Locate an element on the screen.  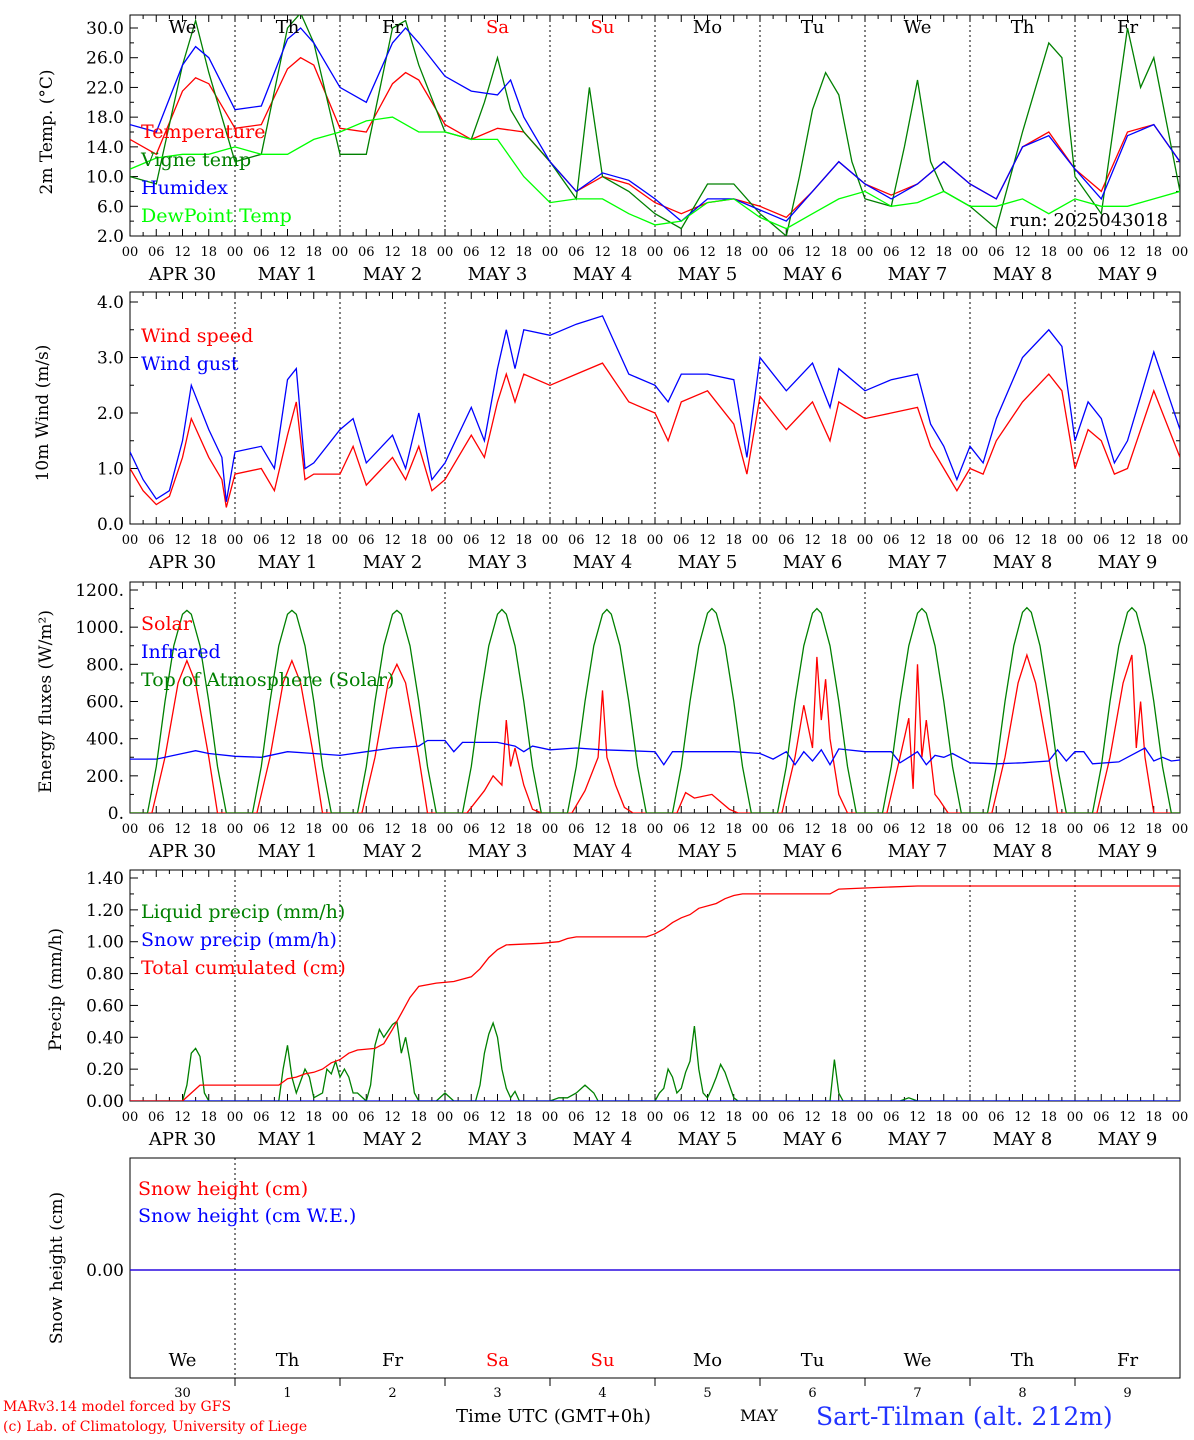
y-tick-label: 0.00 is located at coordinates (105, 1102).